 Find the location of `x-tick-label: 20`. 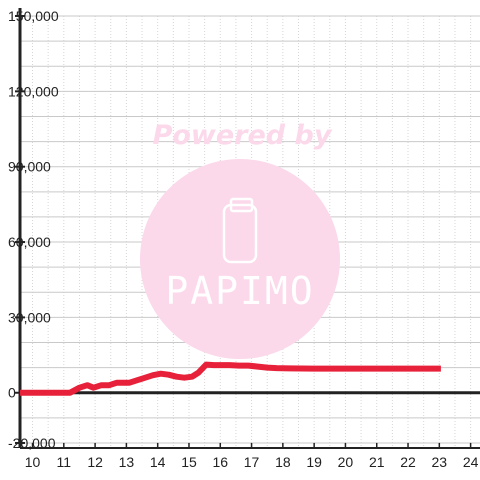

x-tick-label: 20 is located at coordinates (346, 462).